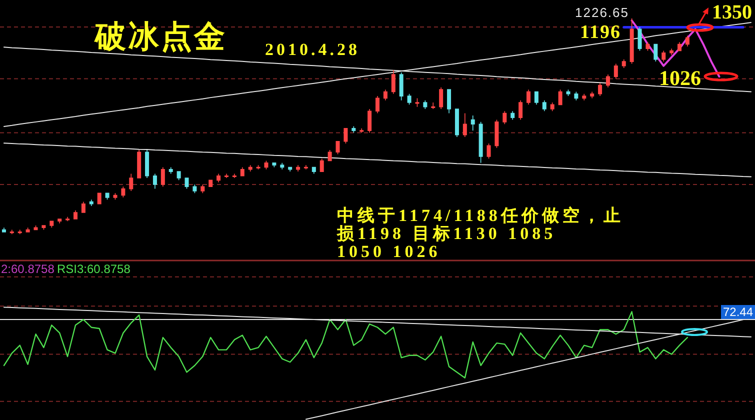 Image resolution: width=755 pixels, height=420 pixels. Describe the element at coordinates (28, 269) in the screenshot. I see `text: 2:60.8758` at that location.